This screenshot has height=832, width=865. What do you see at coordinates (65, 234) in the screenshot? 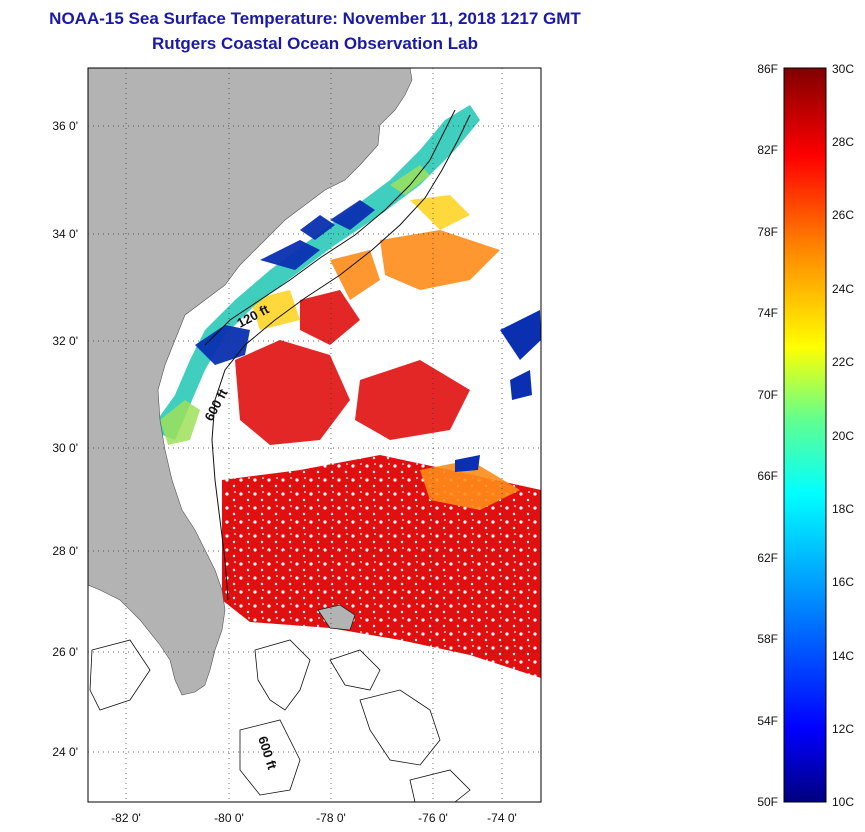
I see `lat-label-34: 34 0'` at bounding box center [65, 234].